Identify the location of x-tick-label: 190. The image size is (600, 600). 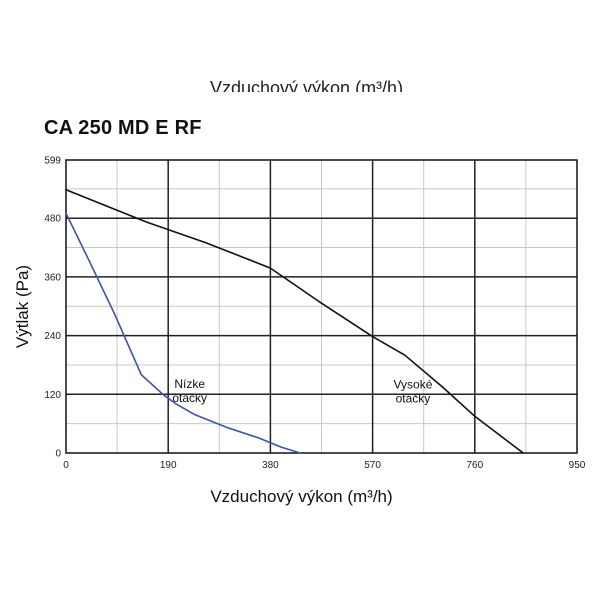
(168, 465).